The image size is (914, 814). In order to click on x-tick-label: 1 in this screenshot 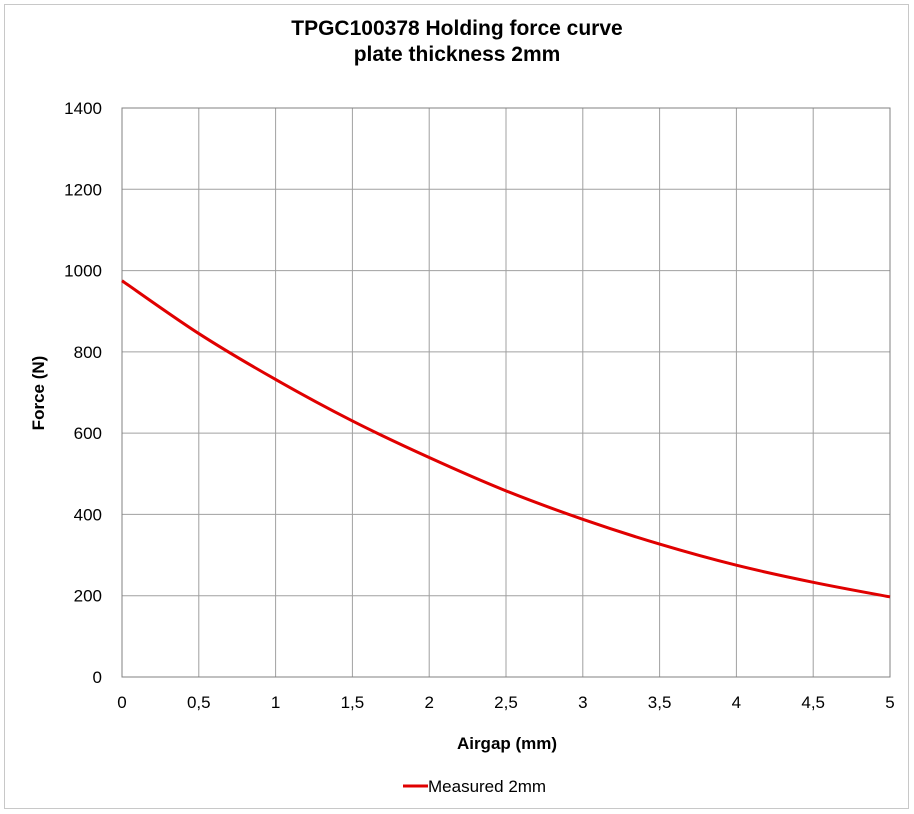, I will do `click(275, 702)`.